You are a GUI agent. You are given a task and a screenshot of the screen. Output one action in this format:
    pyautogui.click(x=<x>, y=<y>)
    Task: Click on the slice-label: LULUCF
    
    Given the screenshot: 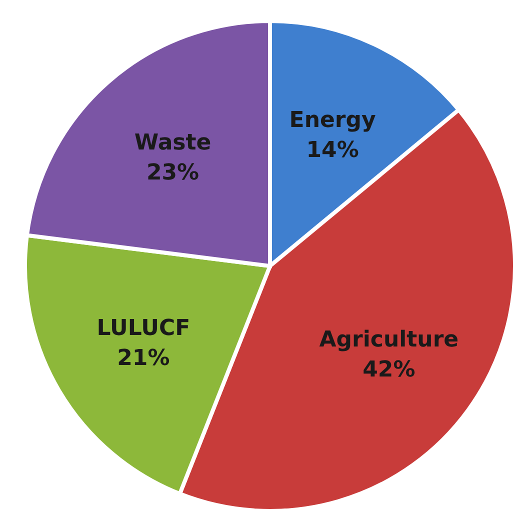 What is the action you would take?
    pyautogui.click(x=143, y=328)
    